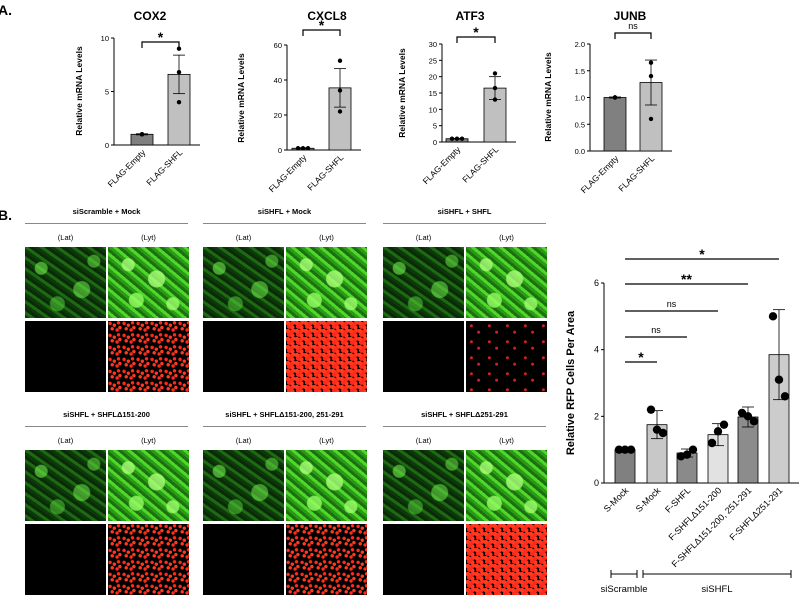  What do you see at coordinates (284, 414) in the screenshot?
I see `microscopy-group-title: siSHFL + SHFLΔ151-200, 251-291` at bounding box center [284, 414].